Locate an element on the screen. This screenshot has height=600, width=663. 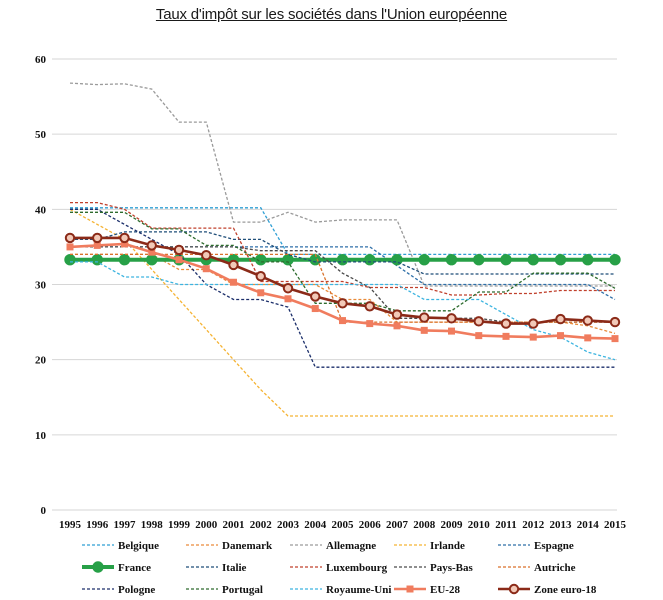
legend-label: Pays-Bas is located at coordinates (452, 568).